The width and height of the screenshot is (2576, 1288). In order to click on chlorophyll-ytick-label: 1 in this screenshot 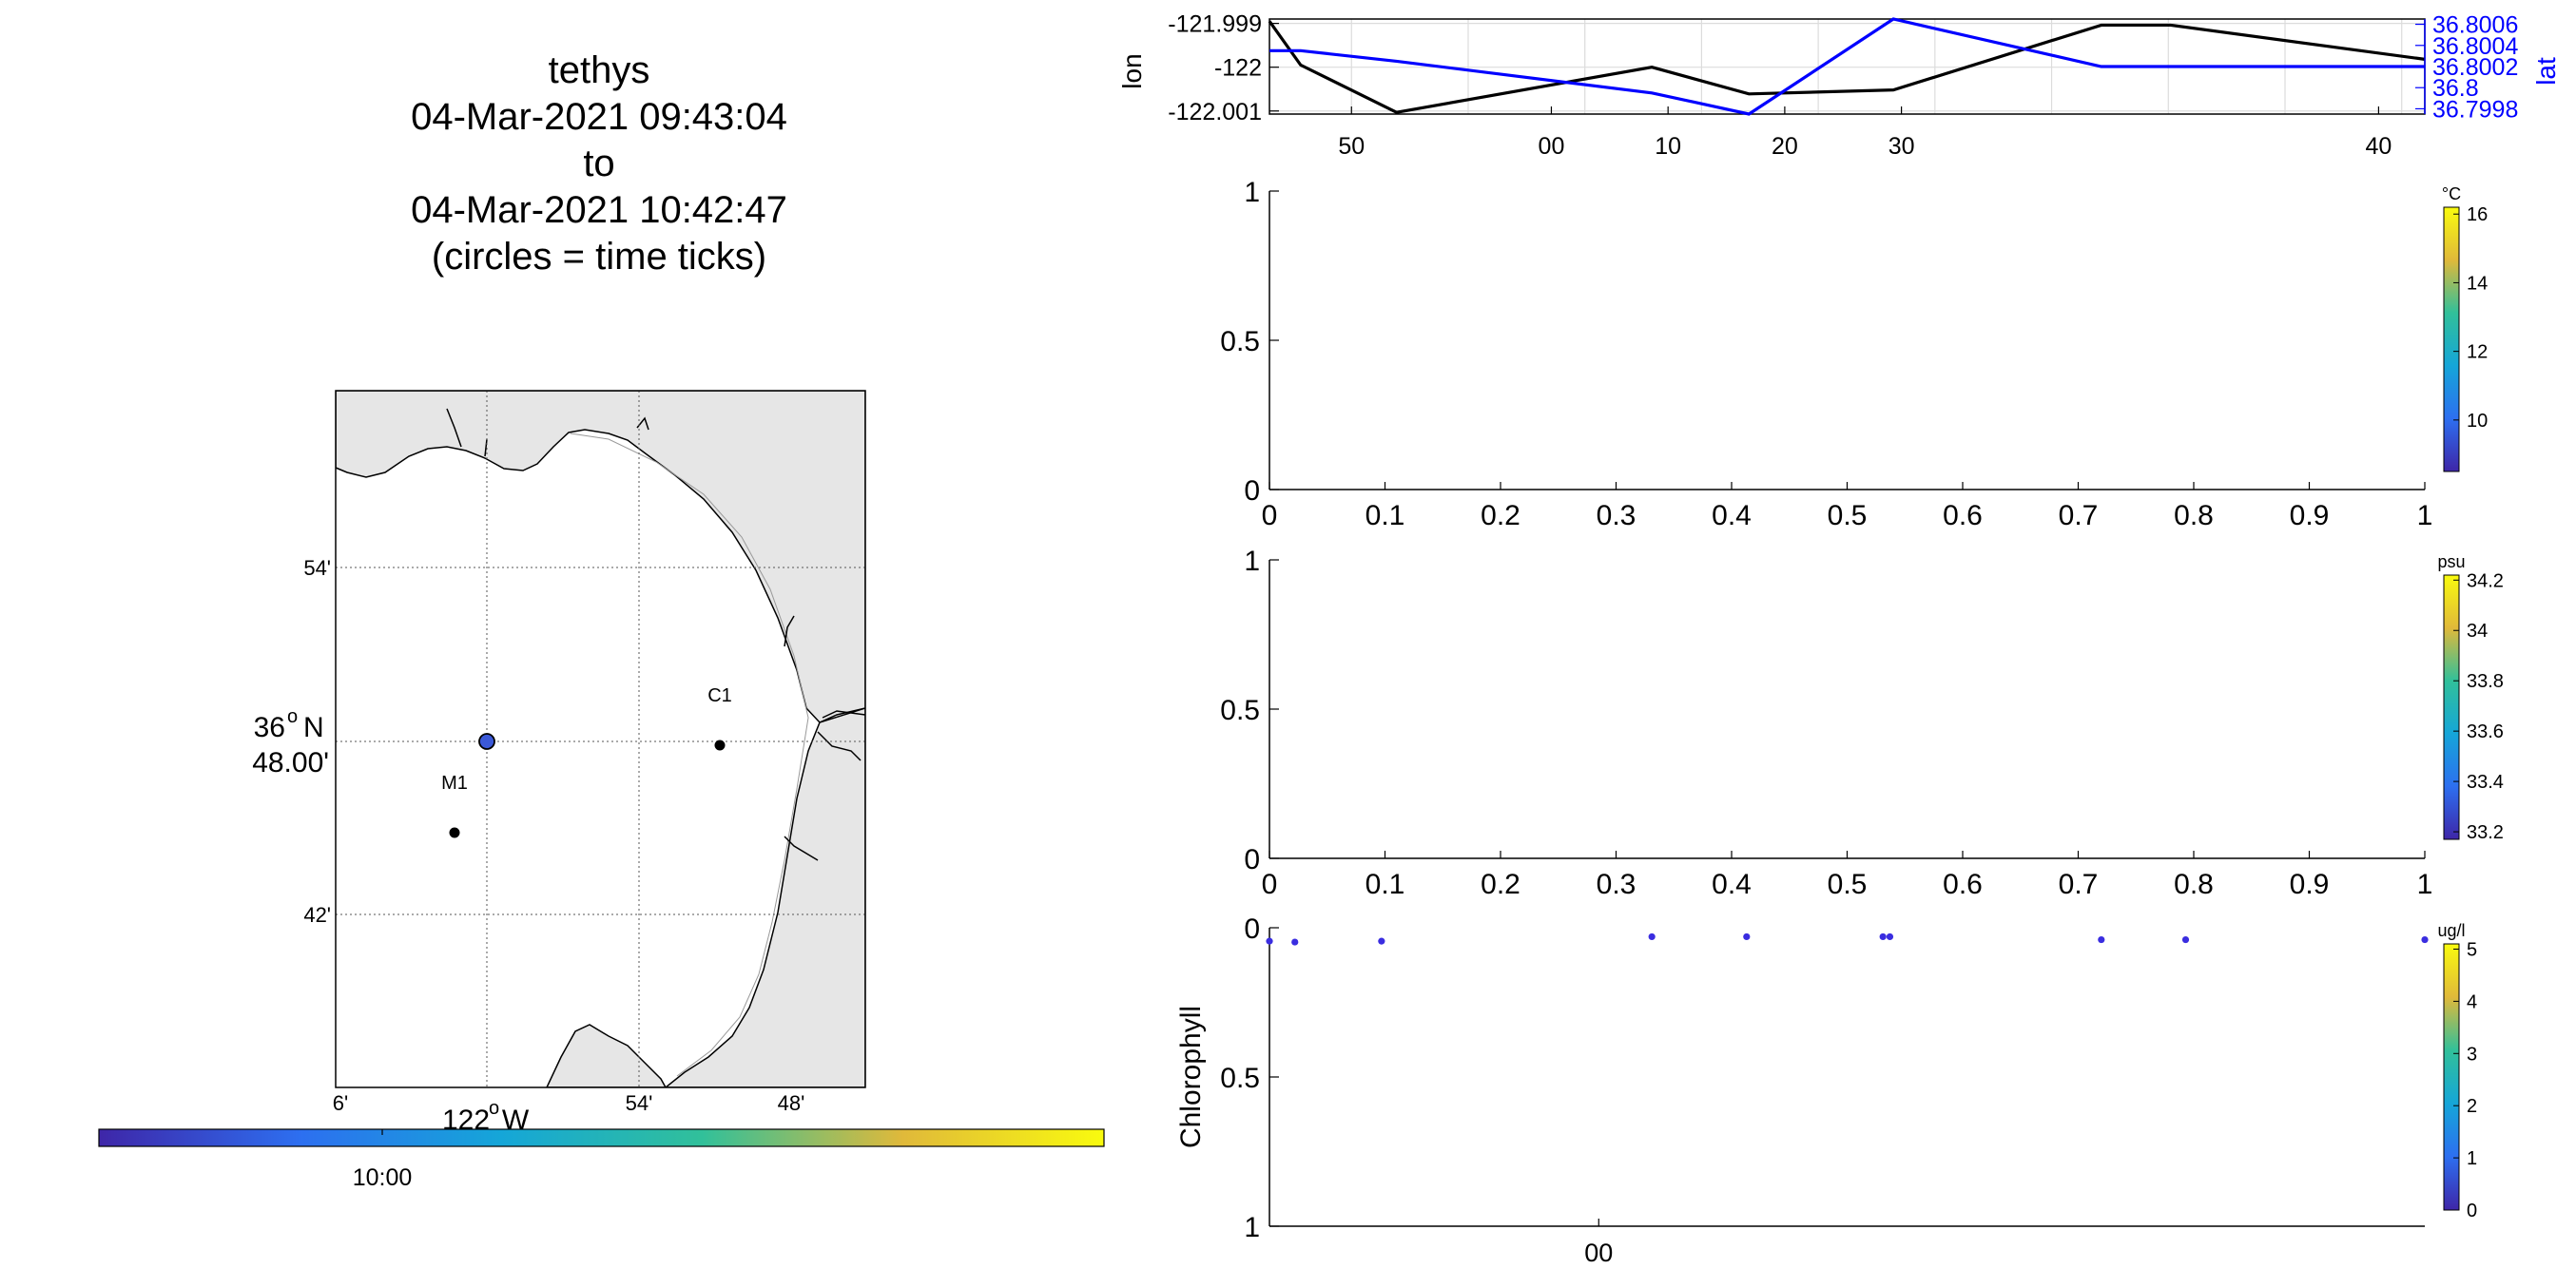, I will do `click(1252, 1227)`.